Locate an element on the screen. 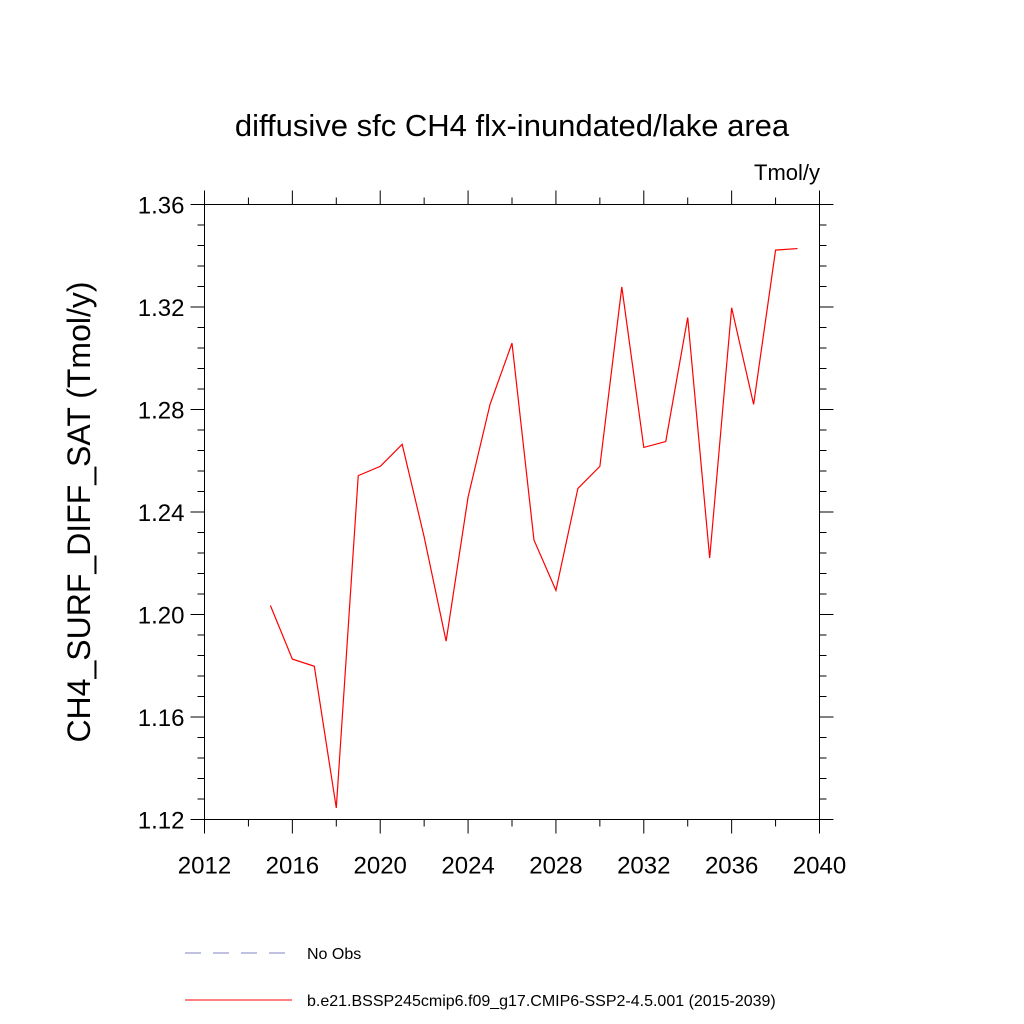 The height and width of the screenshot is (1024, 1024). y-tick-label: 1.32 is located at coordinates (161, 308).